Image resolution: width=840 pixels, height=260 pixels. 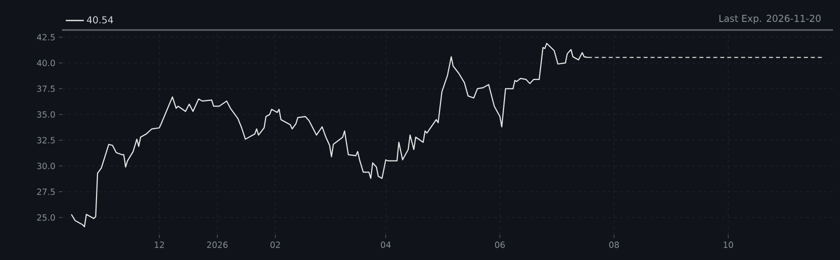 What do you see at coordinates (500, 245) in the screenshot?
I see `x-tick-label: 06` at bounding box center [500, 245].